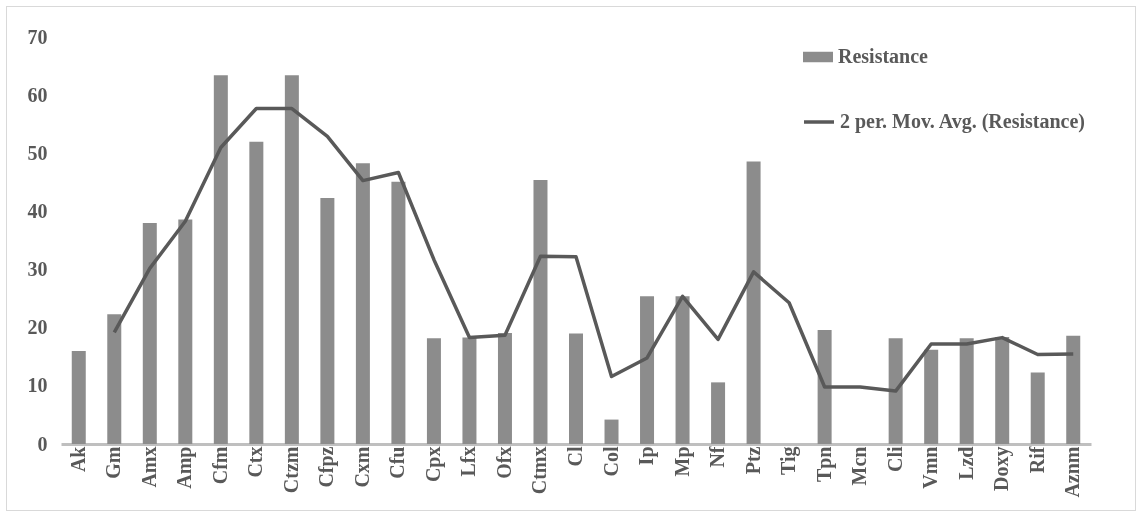  What do you see at coordinates (647, 456) in the screenshot?
I see `x-tick-label: Ip` at bounding box center [647, 456].